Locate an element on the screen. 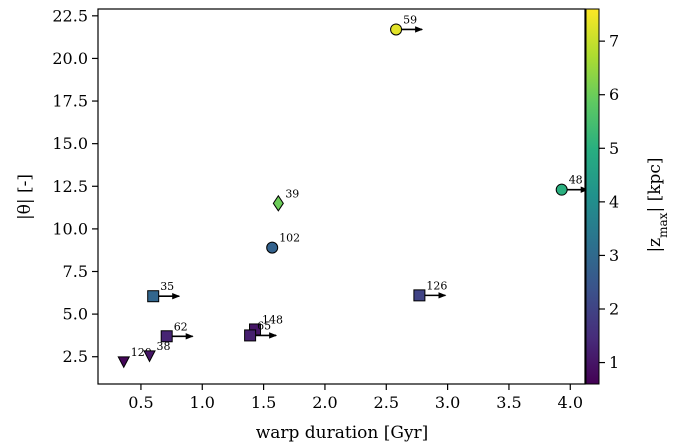  point-label: 148 is located at coordinates (272, 319).